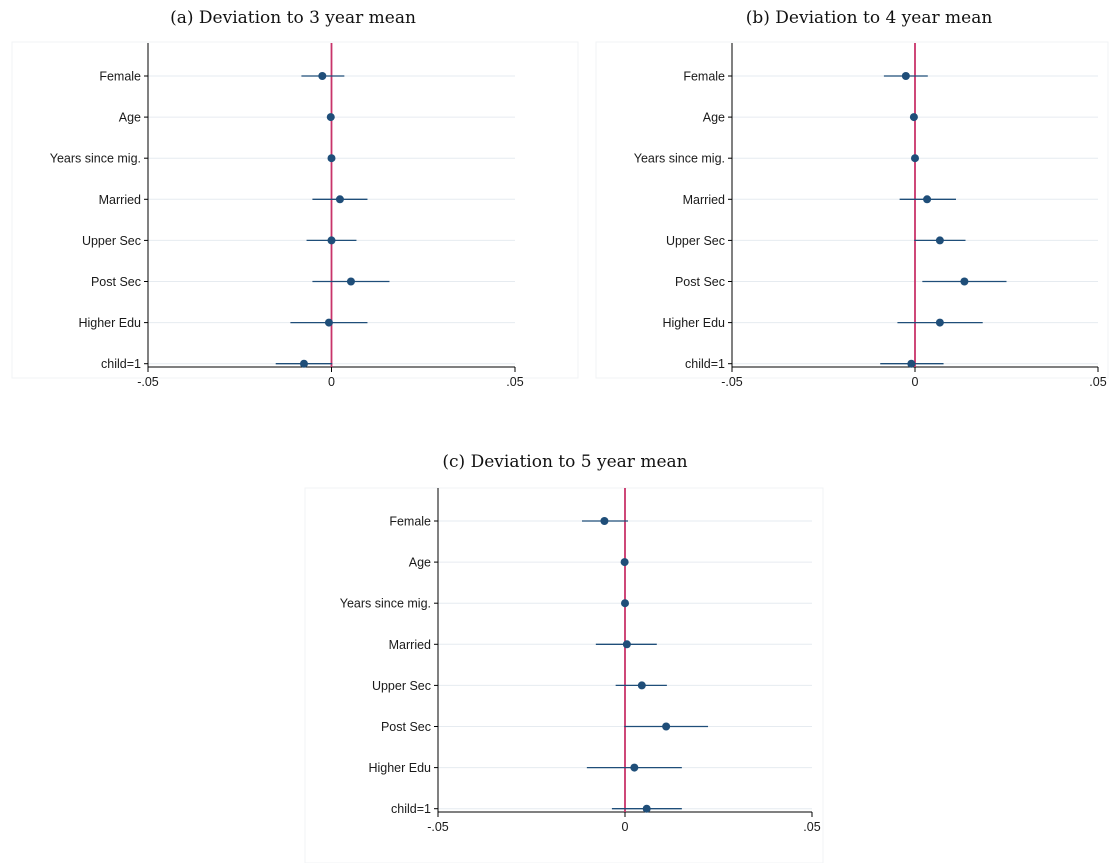  I want to click on category-label-b: Married, so click(704, 200).